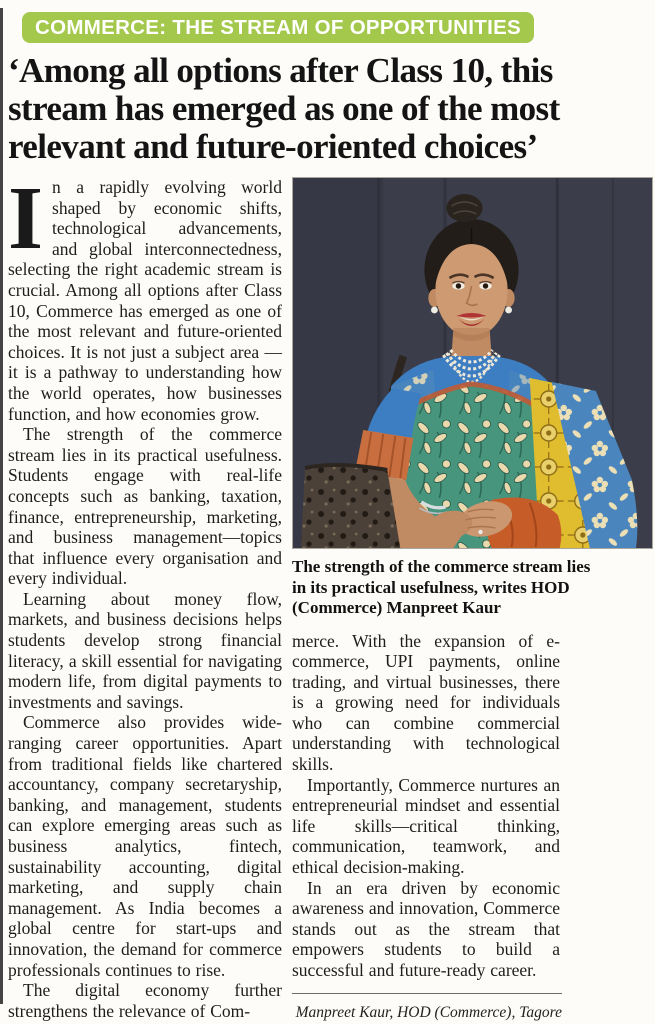 The width and height of the screenshot is (655, 1024). What do you see at coordinates (428, 1012) in the screenshot?
I see `byline-line-1: Manpreet Kaur, HOD (Commerce), Tagore` at bounding box center [428, 1012].